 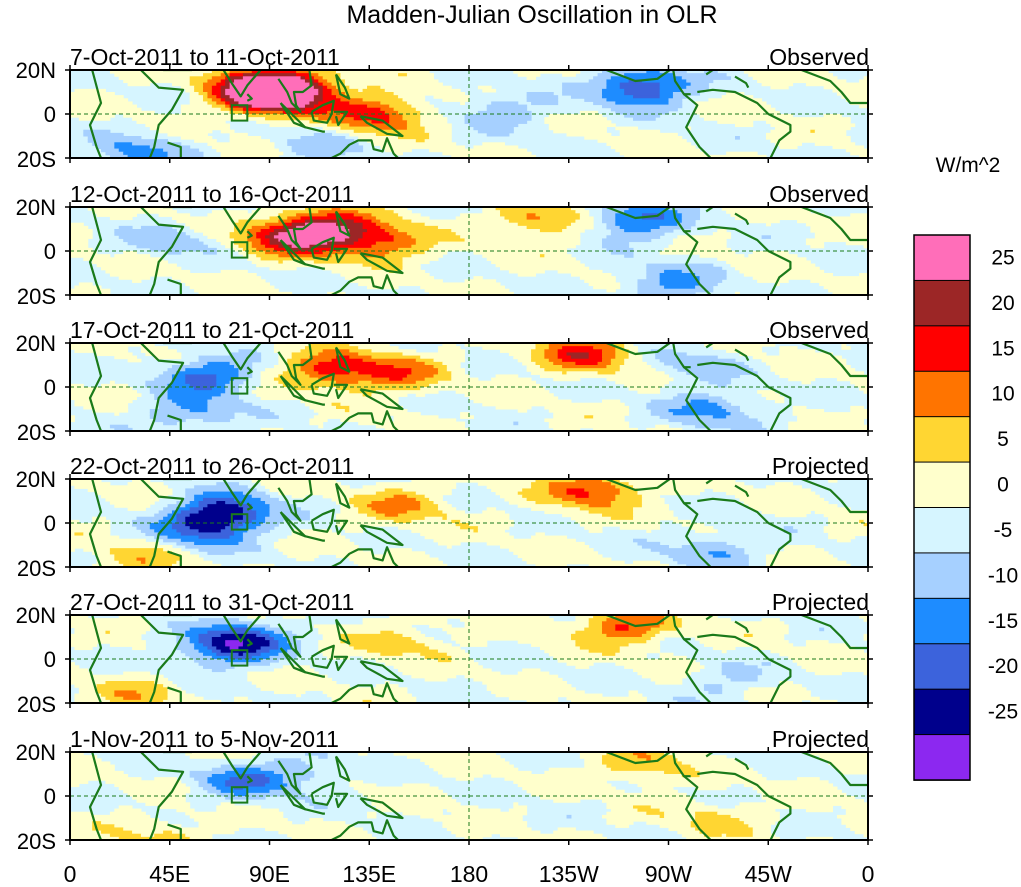 I want to click on colorbar-level-label: 0, so click(x=1003, y=485).